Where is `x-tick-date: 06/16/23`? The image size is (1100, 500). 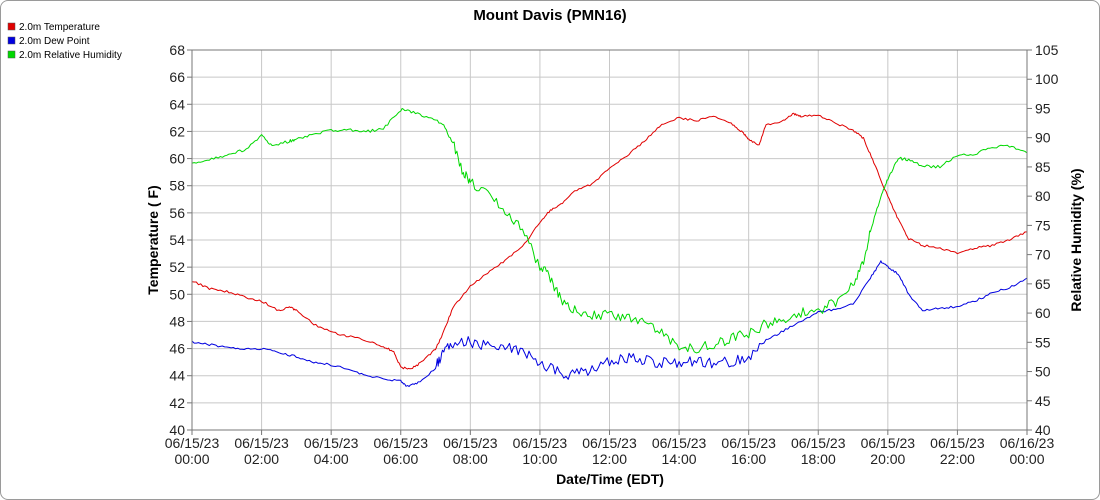
x-tick-date: 06/16/23 is located at coordinates (1027, 443).